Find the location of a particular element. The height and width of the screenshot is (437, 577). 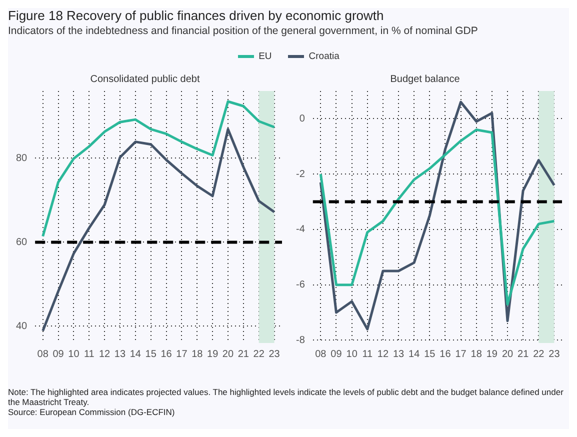

source-note: Source: European Commission (DG-ECFIN) is located at coordinates (92, 412).